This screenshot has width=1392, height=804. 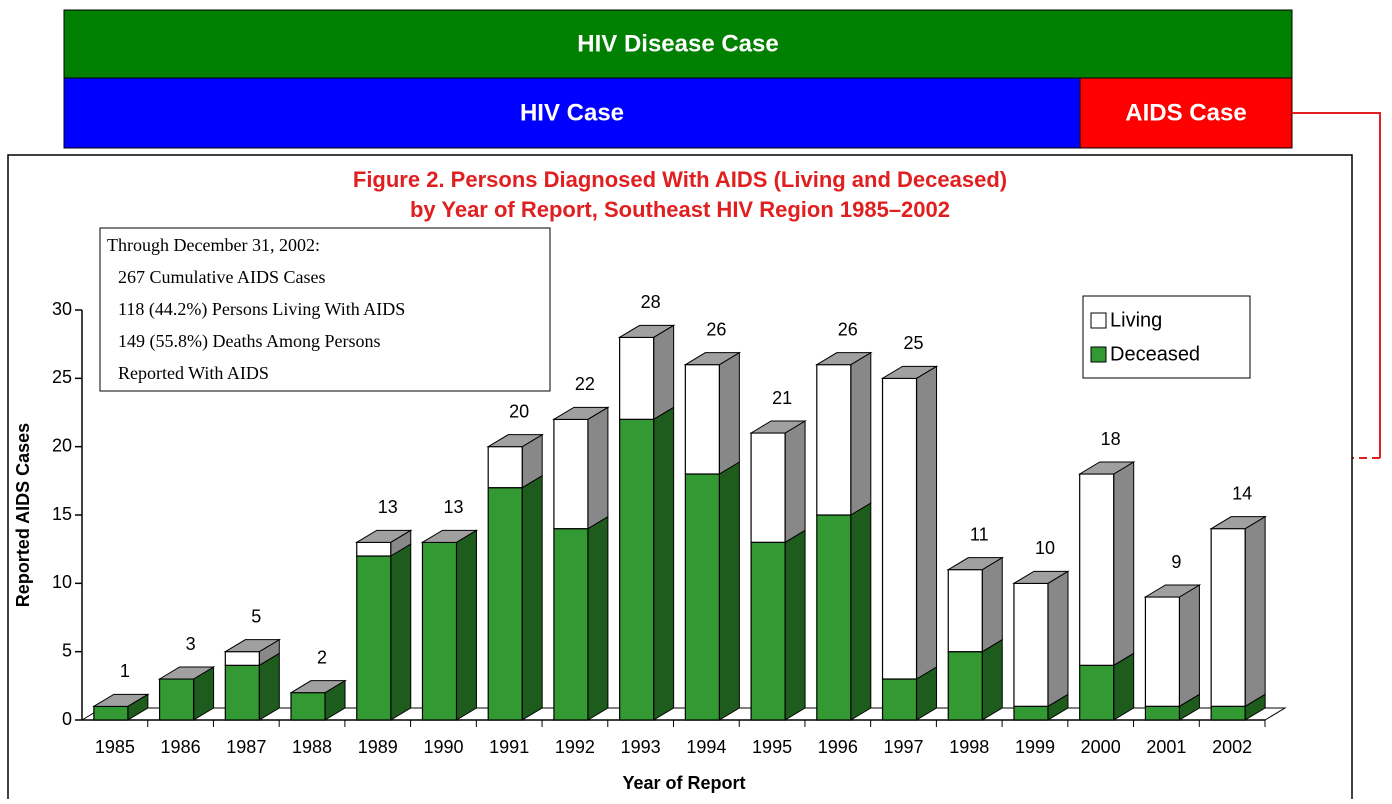 What do you see at coordinates (509, 747) in the screenshot?
I see `x-tick-label: 1991` at bounding box center [509, 747].